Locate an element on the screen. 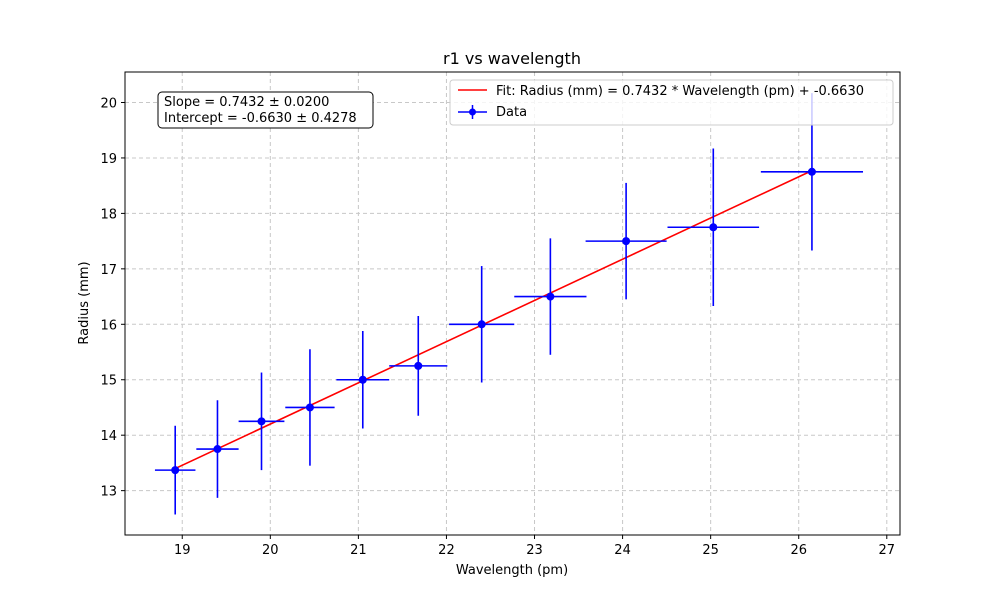  y-tick-label: 19 is located at coordinates (108, 159).